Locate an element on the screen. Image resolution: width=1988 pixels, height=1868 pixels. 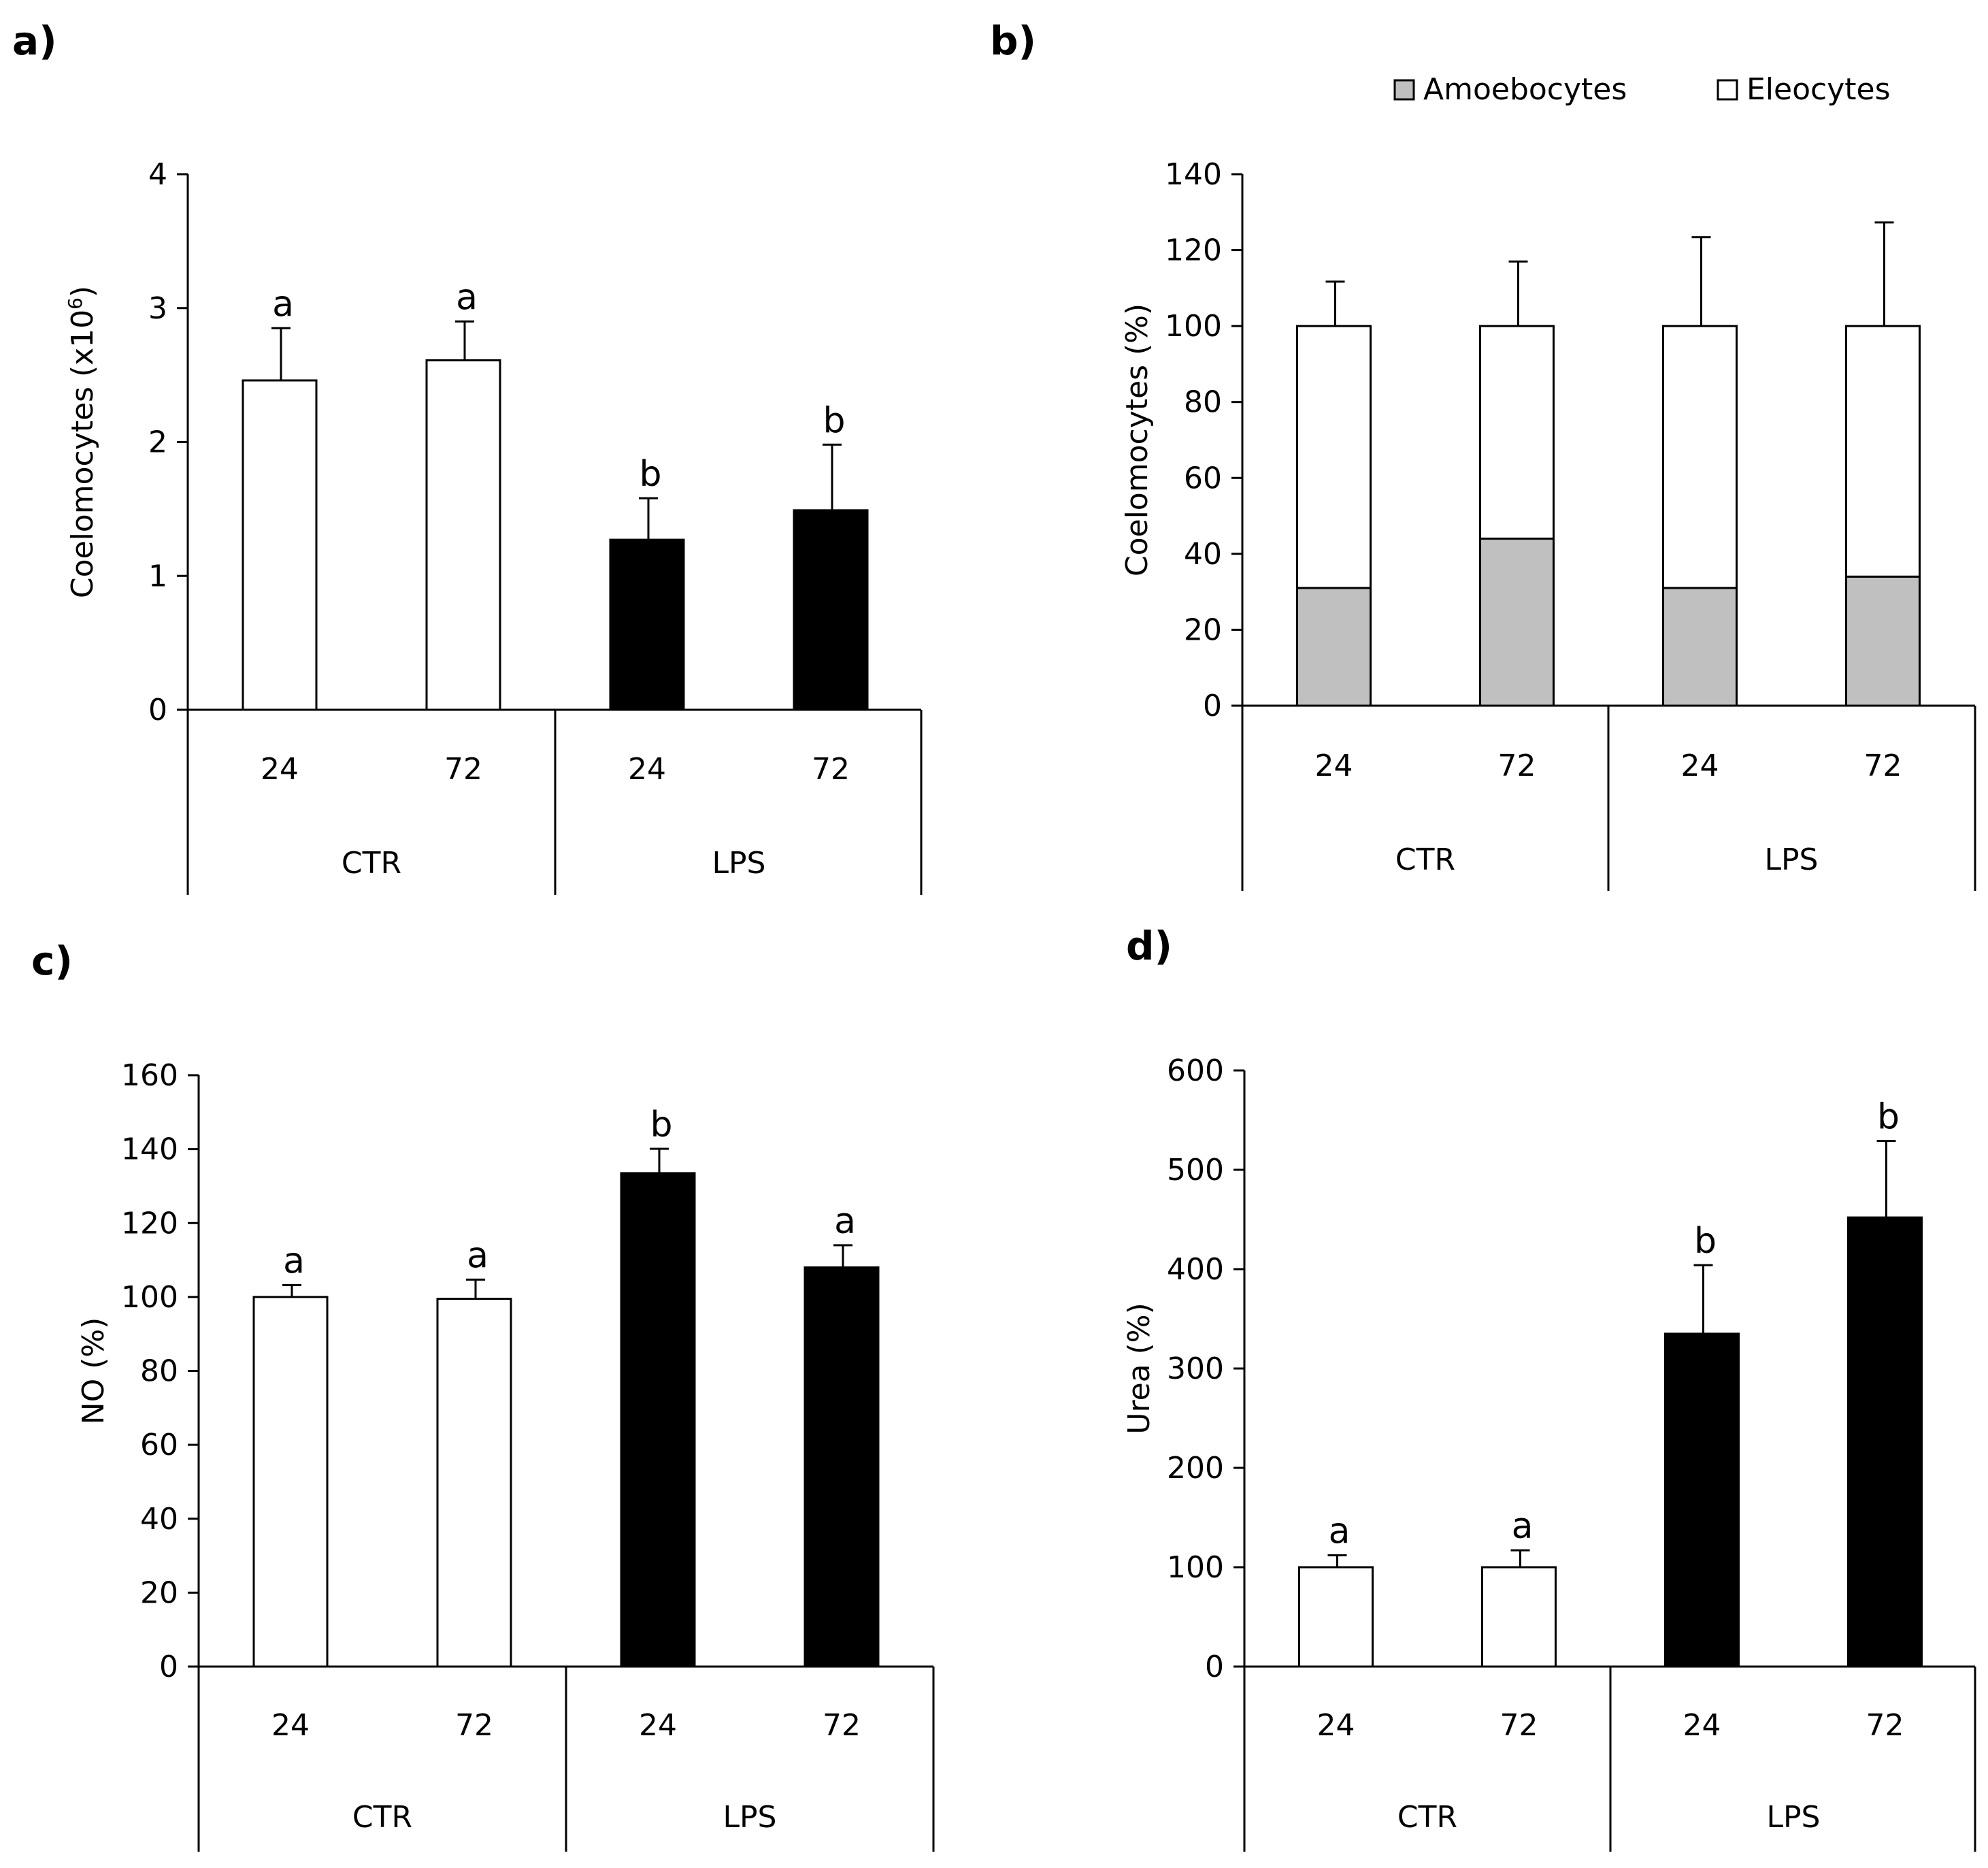
y-tick-label: 160 is located at coordinates (149, 1076).